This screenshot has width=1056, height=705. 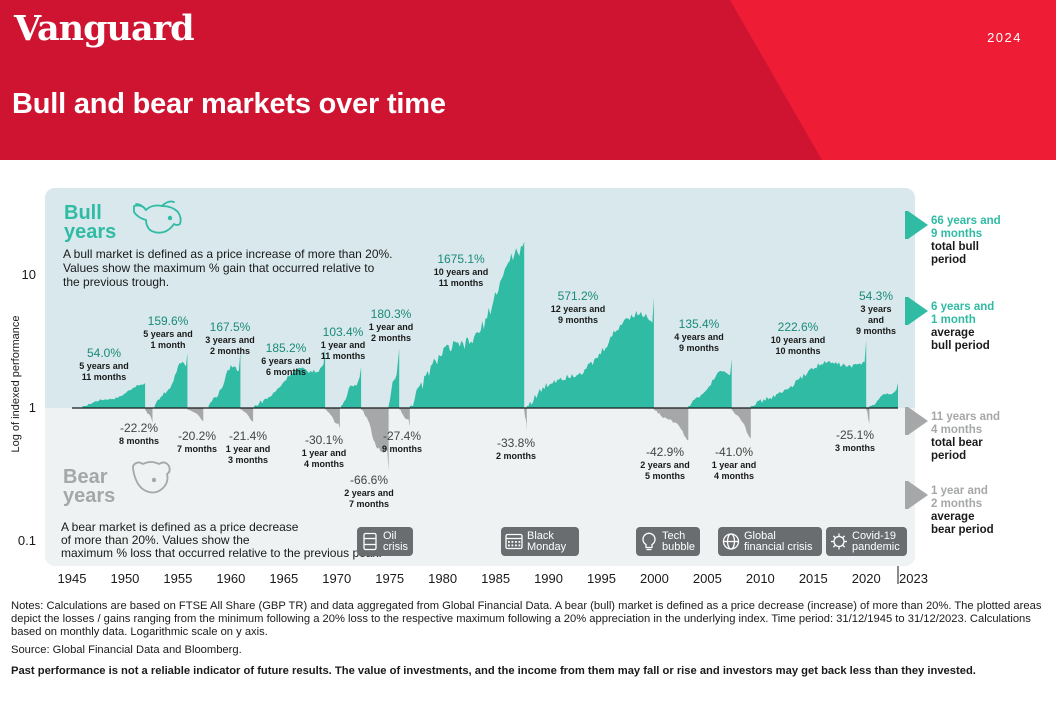 What do you see at coordinates (396, 541) in the screenshot?
I see `event-label: Oil crisis` at bounding box center [396, 541].